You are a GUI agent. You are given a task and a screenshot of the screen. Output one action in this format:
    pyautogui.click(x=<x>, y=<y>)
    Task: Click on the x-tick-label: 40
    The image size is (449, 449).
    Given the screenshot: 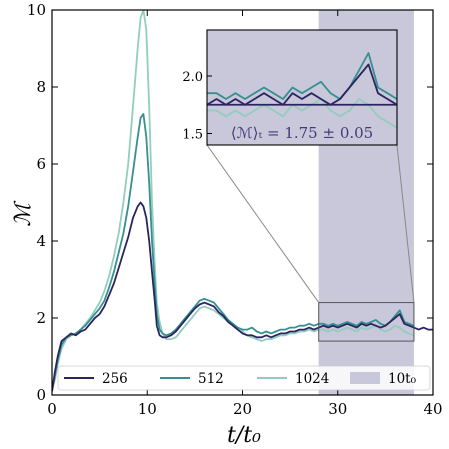 What is the action you would take?
    pyautogui.click(x=432, y=409)
    